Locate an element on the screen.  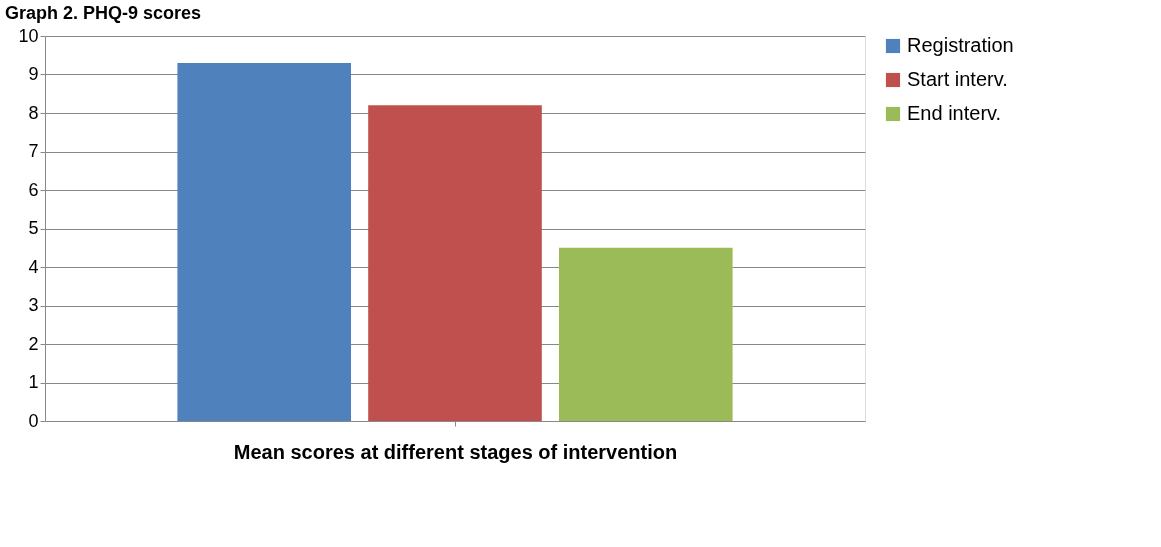
y-tick-label: 8 is located at coordinates (33, 112).